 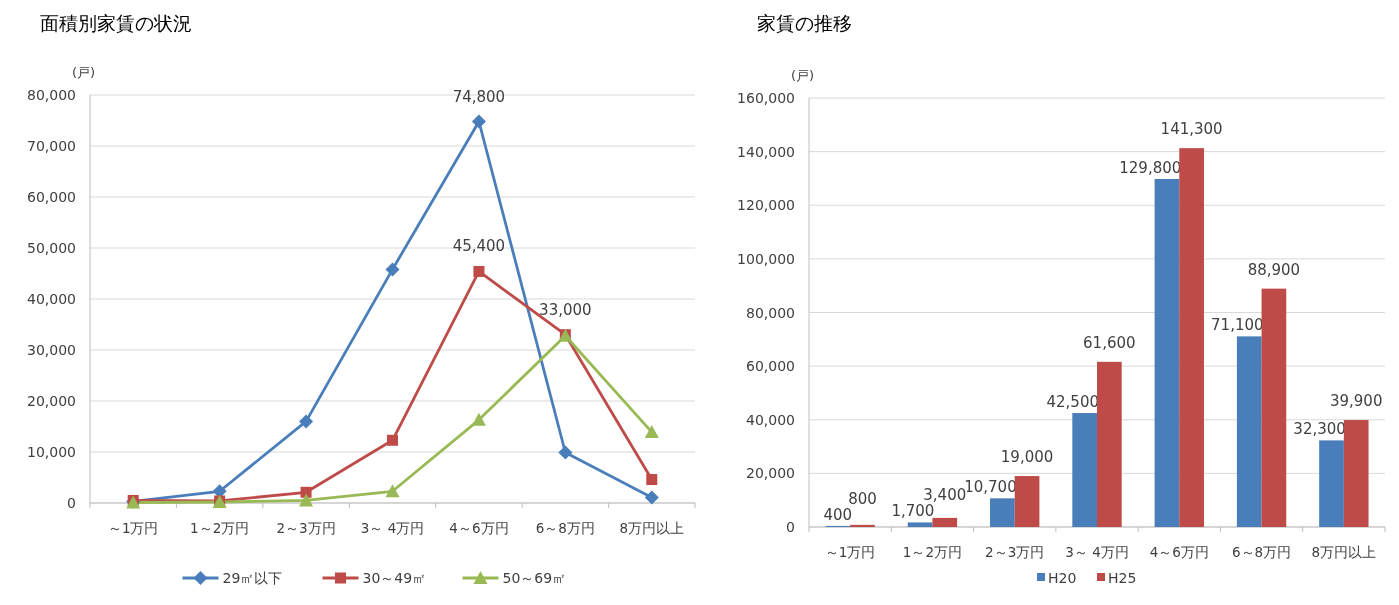 I want to click on y-tick-label: 10,000, so click(x=51, y=452).